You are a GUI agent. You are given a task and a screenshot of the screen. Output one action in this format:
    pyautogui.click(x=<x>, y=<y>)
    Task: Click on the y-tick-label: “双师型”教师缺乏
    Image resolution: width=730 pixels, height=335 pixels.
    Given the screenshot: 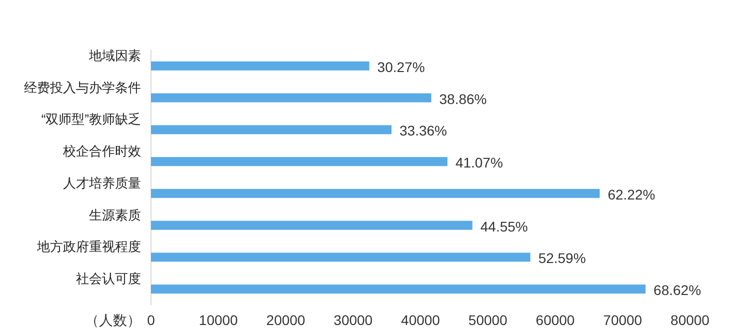 What is the action you would take?
    pyautogui.click(x=91, y=119)
    